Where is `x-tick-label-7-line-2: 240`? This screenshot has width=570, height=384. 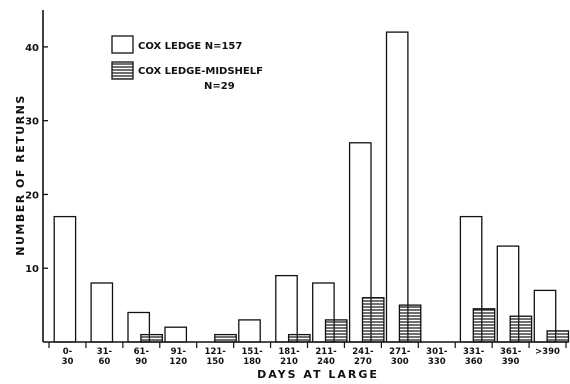 x-tick-label-7-line-2: 240 is located at coordinates (326, 362).